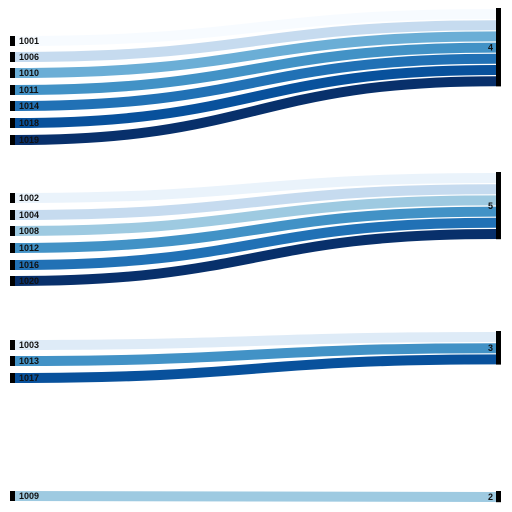 Image resolution: width=512 pixels, height=512 pixels. I want to click on source-node-label: 1017, so click(29, 378).